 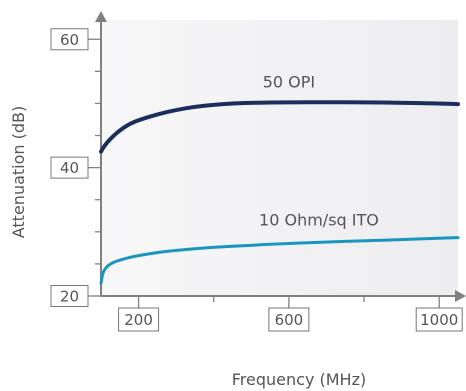 I want to click on series-label-ito: 10 Ohm/sq ITO, so click(x=319, y=219).